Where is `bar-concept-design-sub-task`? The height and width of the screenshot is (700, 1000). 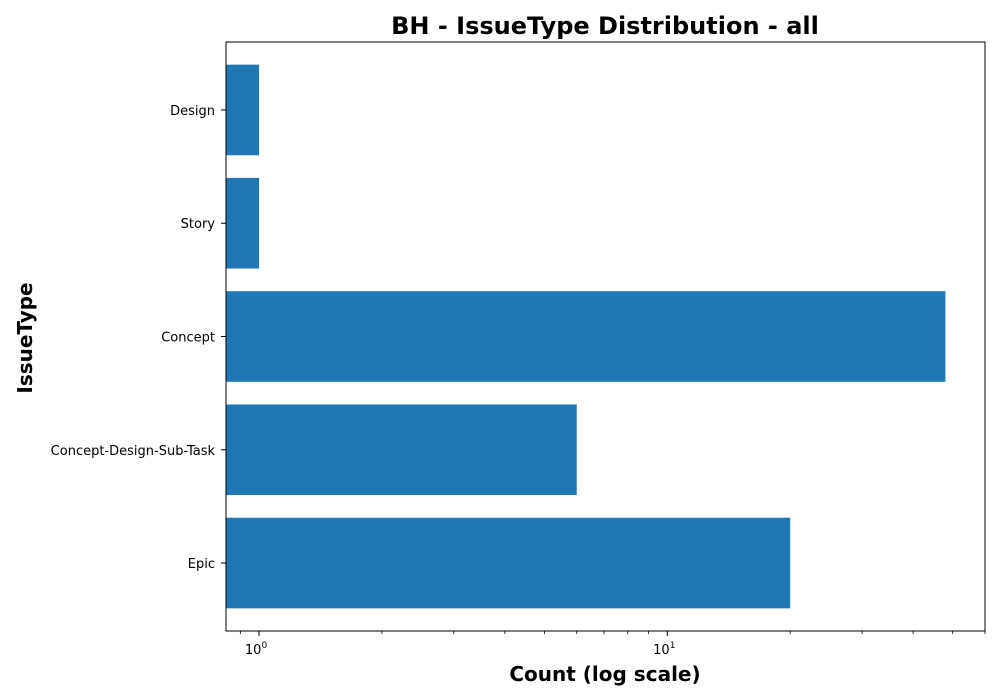 bar-concept-design-sub-task is located at coordinates (401, 450).